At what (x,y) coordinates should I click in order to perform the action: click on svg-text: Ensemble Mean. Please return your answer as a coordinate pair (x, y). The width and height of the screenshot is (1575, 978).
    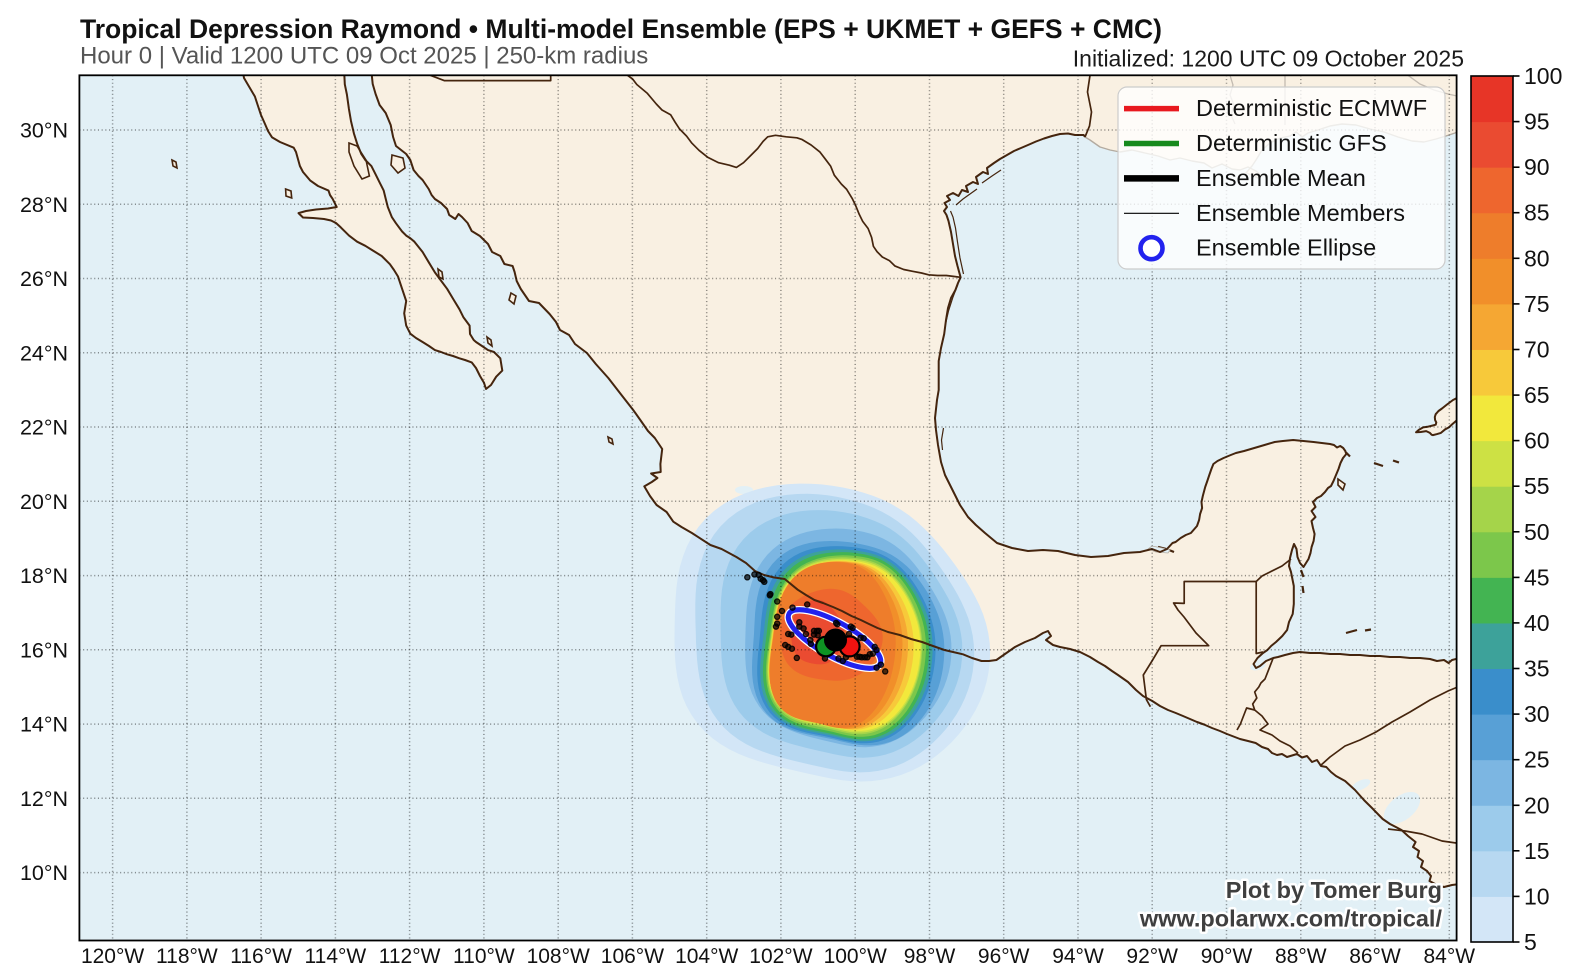
    Looking at the image, I should click on (1281, 178).